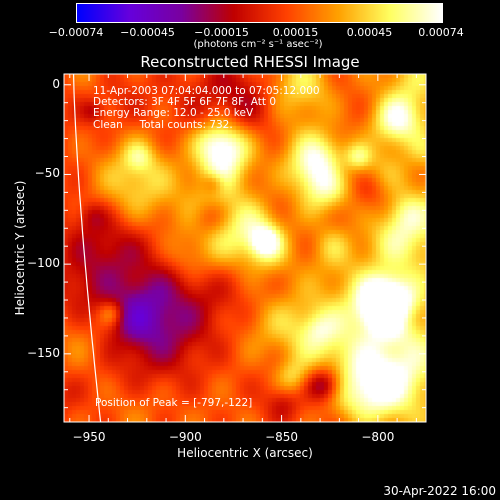 The width and height of the screenshot is (500, 500). Describe the element at coordinates (369, 32) in the screenshot. I see `colorbar-tick-label: 0.00045` at that location.